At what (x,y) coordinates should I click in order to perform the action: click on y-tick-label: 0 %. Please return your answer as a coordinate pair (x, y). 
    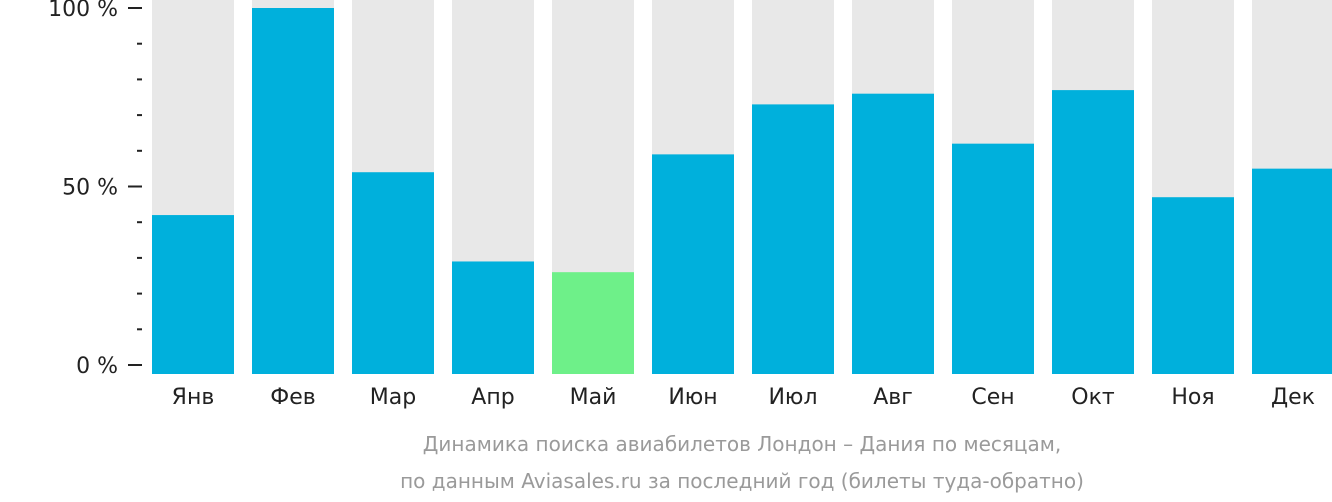
    Looking at the image, I should click on (97, 366).